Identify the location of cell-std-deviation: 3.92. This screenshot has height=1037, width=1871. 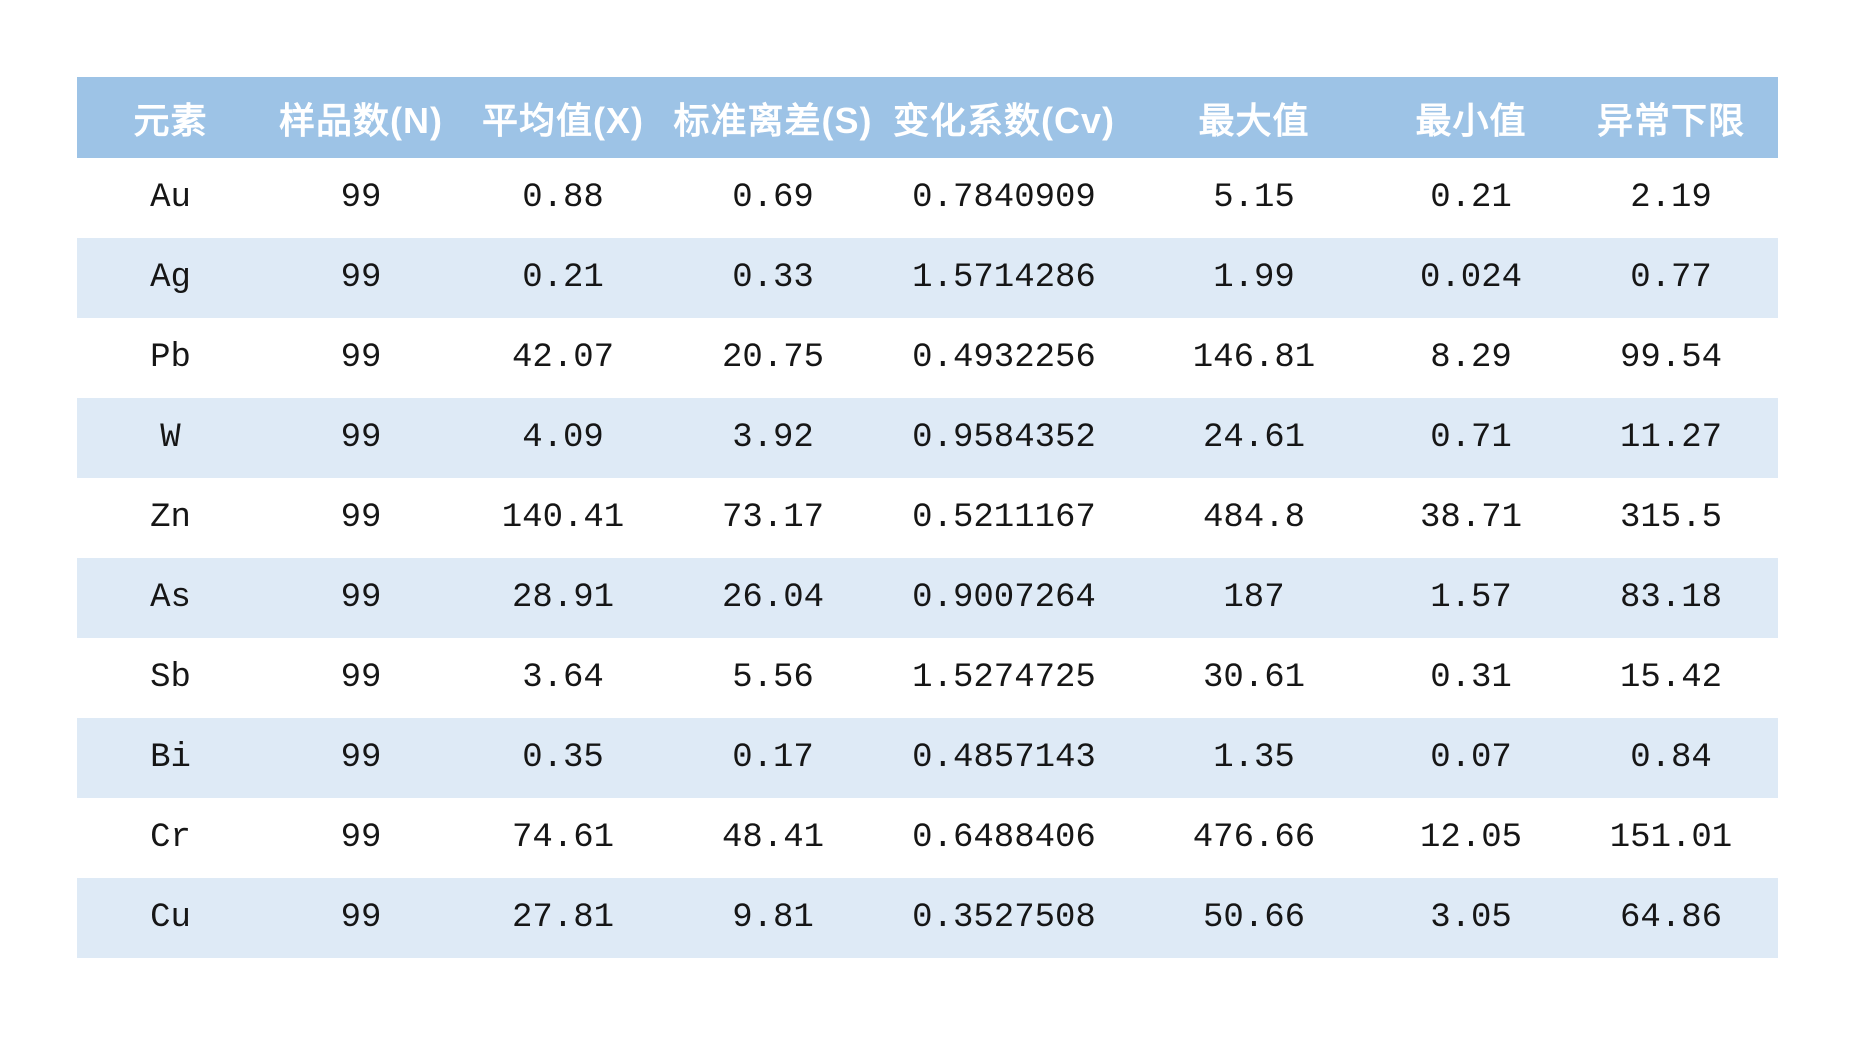
(773, 438).